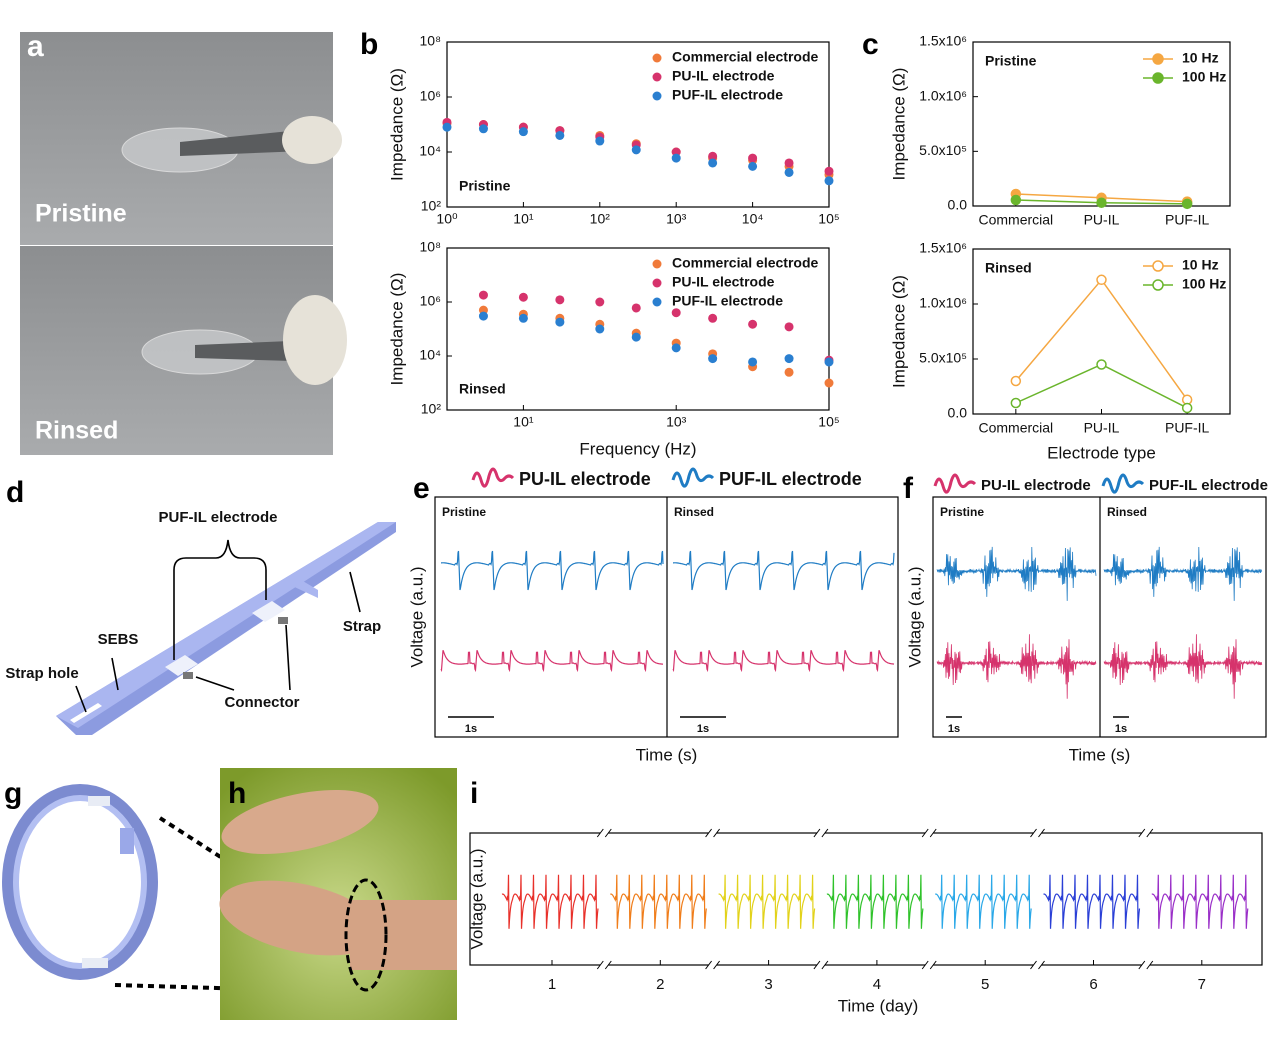  I want to click on photo-a, so click(183, 243).